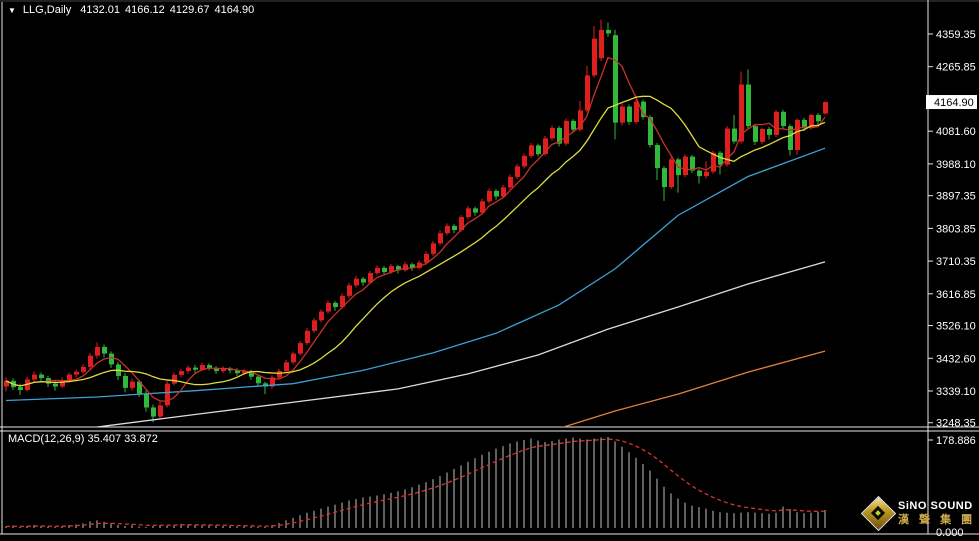 The height and width of the screenshot is (541, 979). What do you see at coordinates (956, 441) in the screenshot?
I see `macd-max-label: 178.886` at bounding box center [956, 441].